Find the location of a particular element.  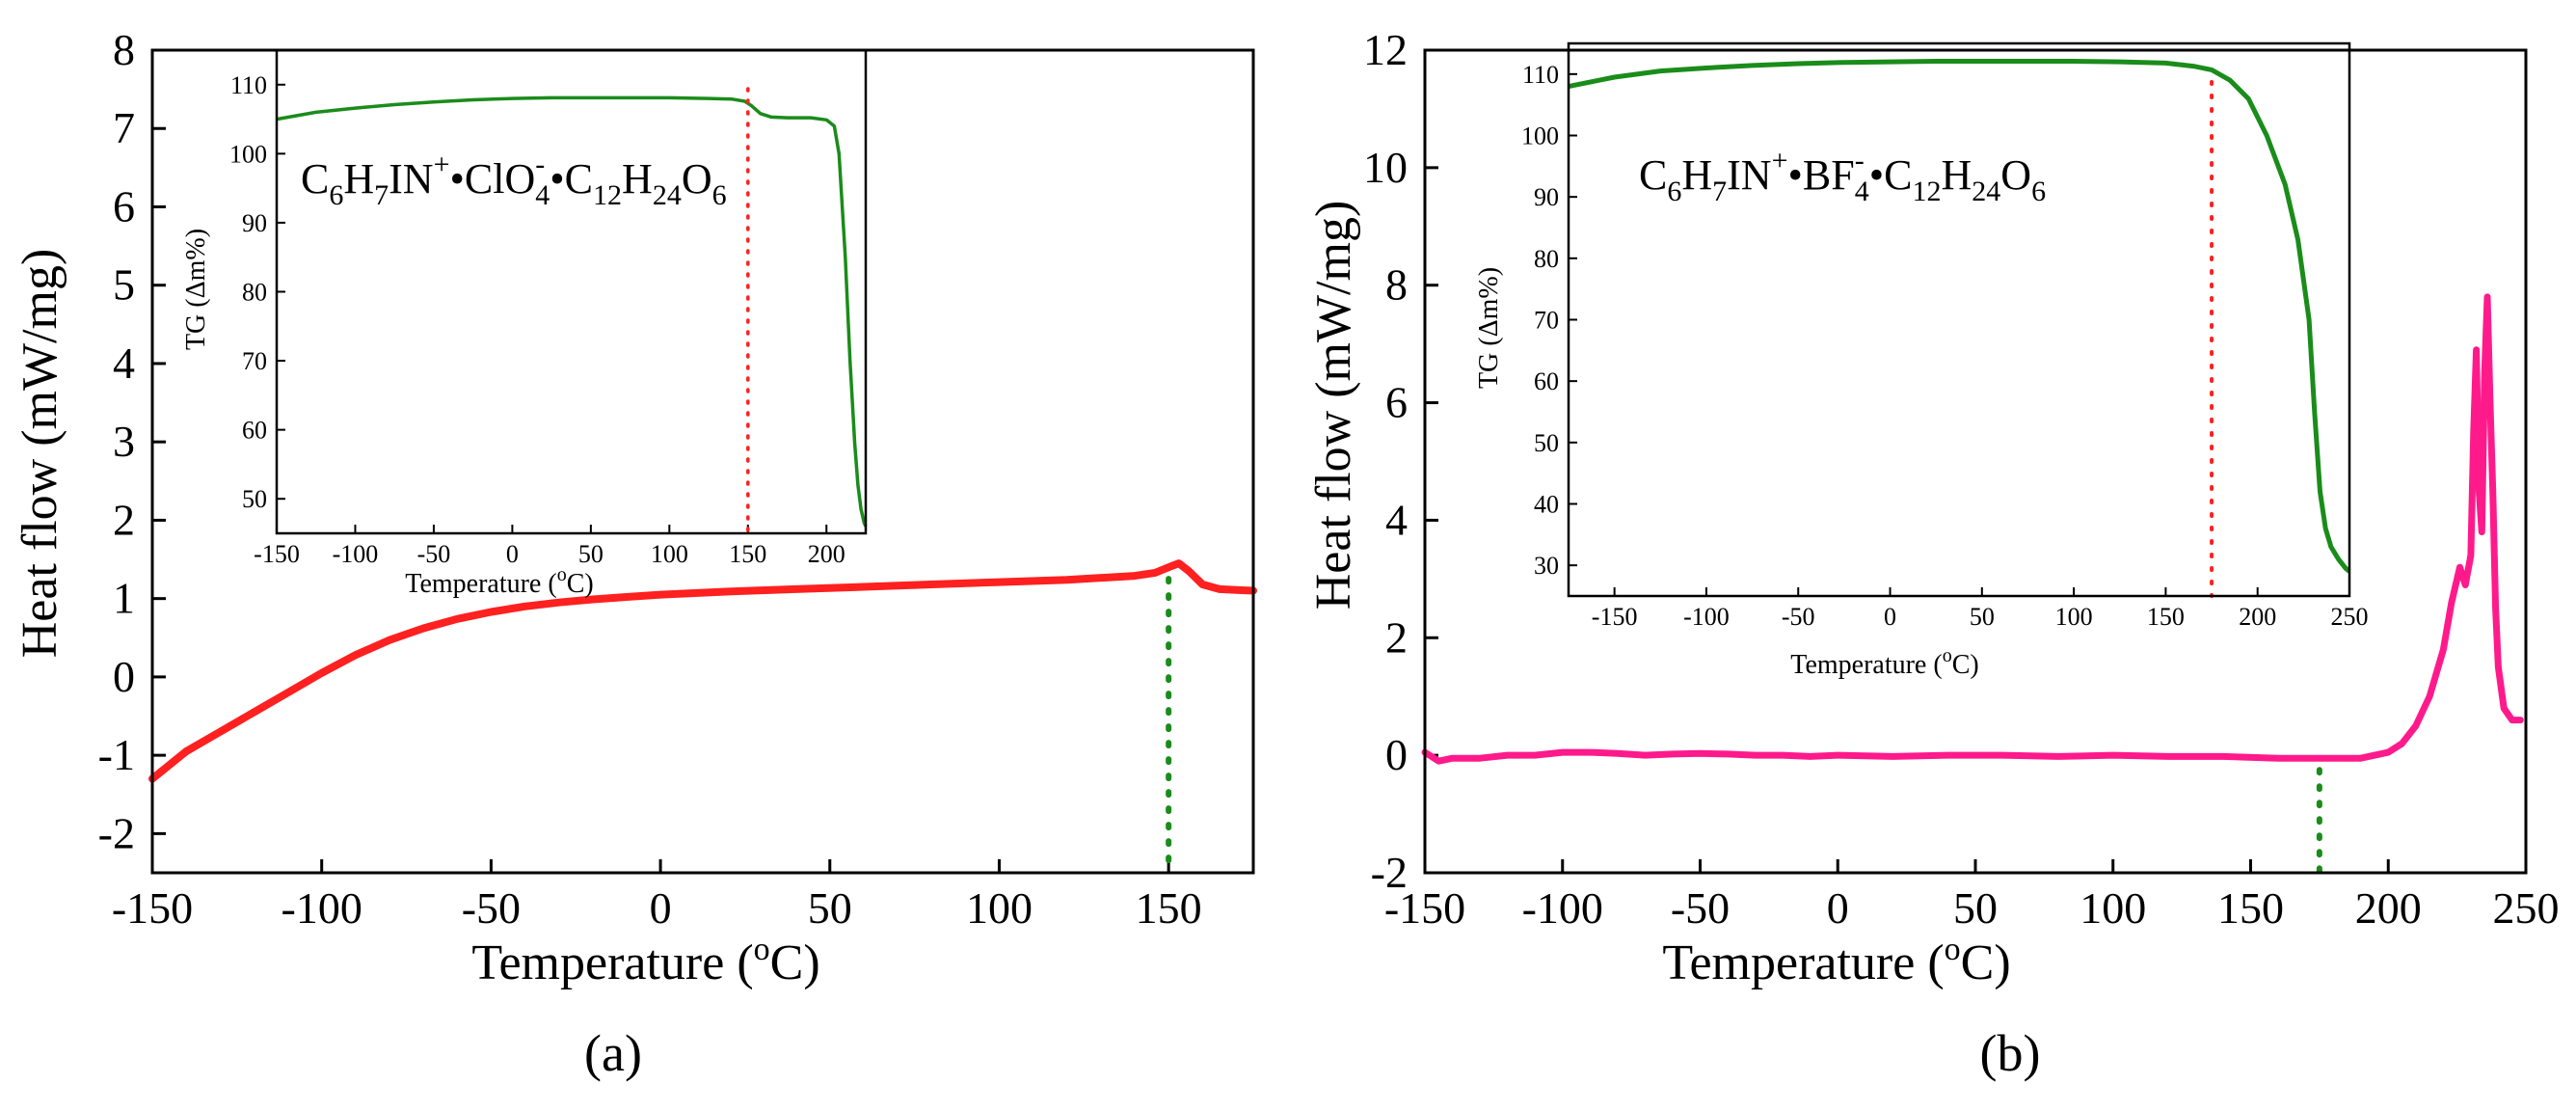

pb-main-y-tick-label: 8 is located at coordinates (1397, 285).